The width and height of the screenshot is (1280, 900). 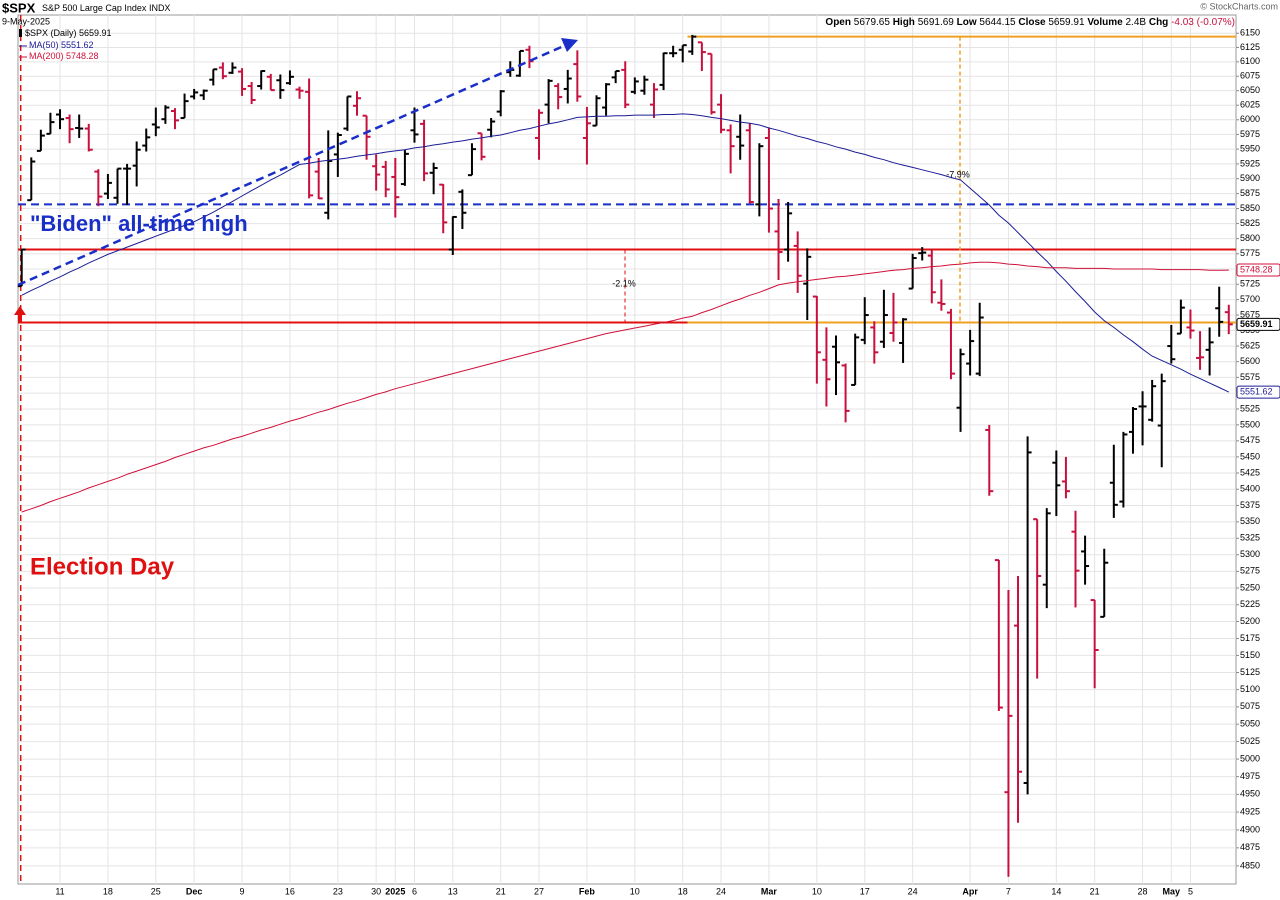 I want to click on y-tick-label: 6000, so click(x=1250, y=119).